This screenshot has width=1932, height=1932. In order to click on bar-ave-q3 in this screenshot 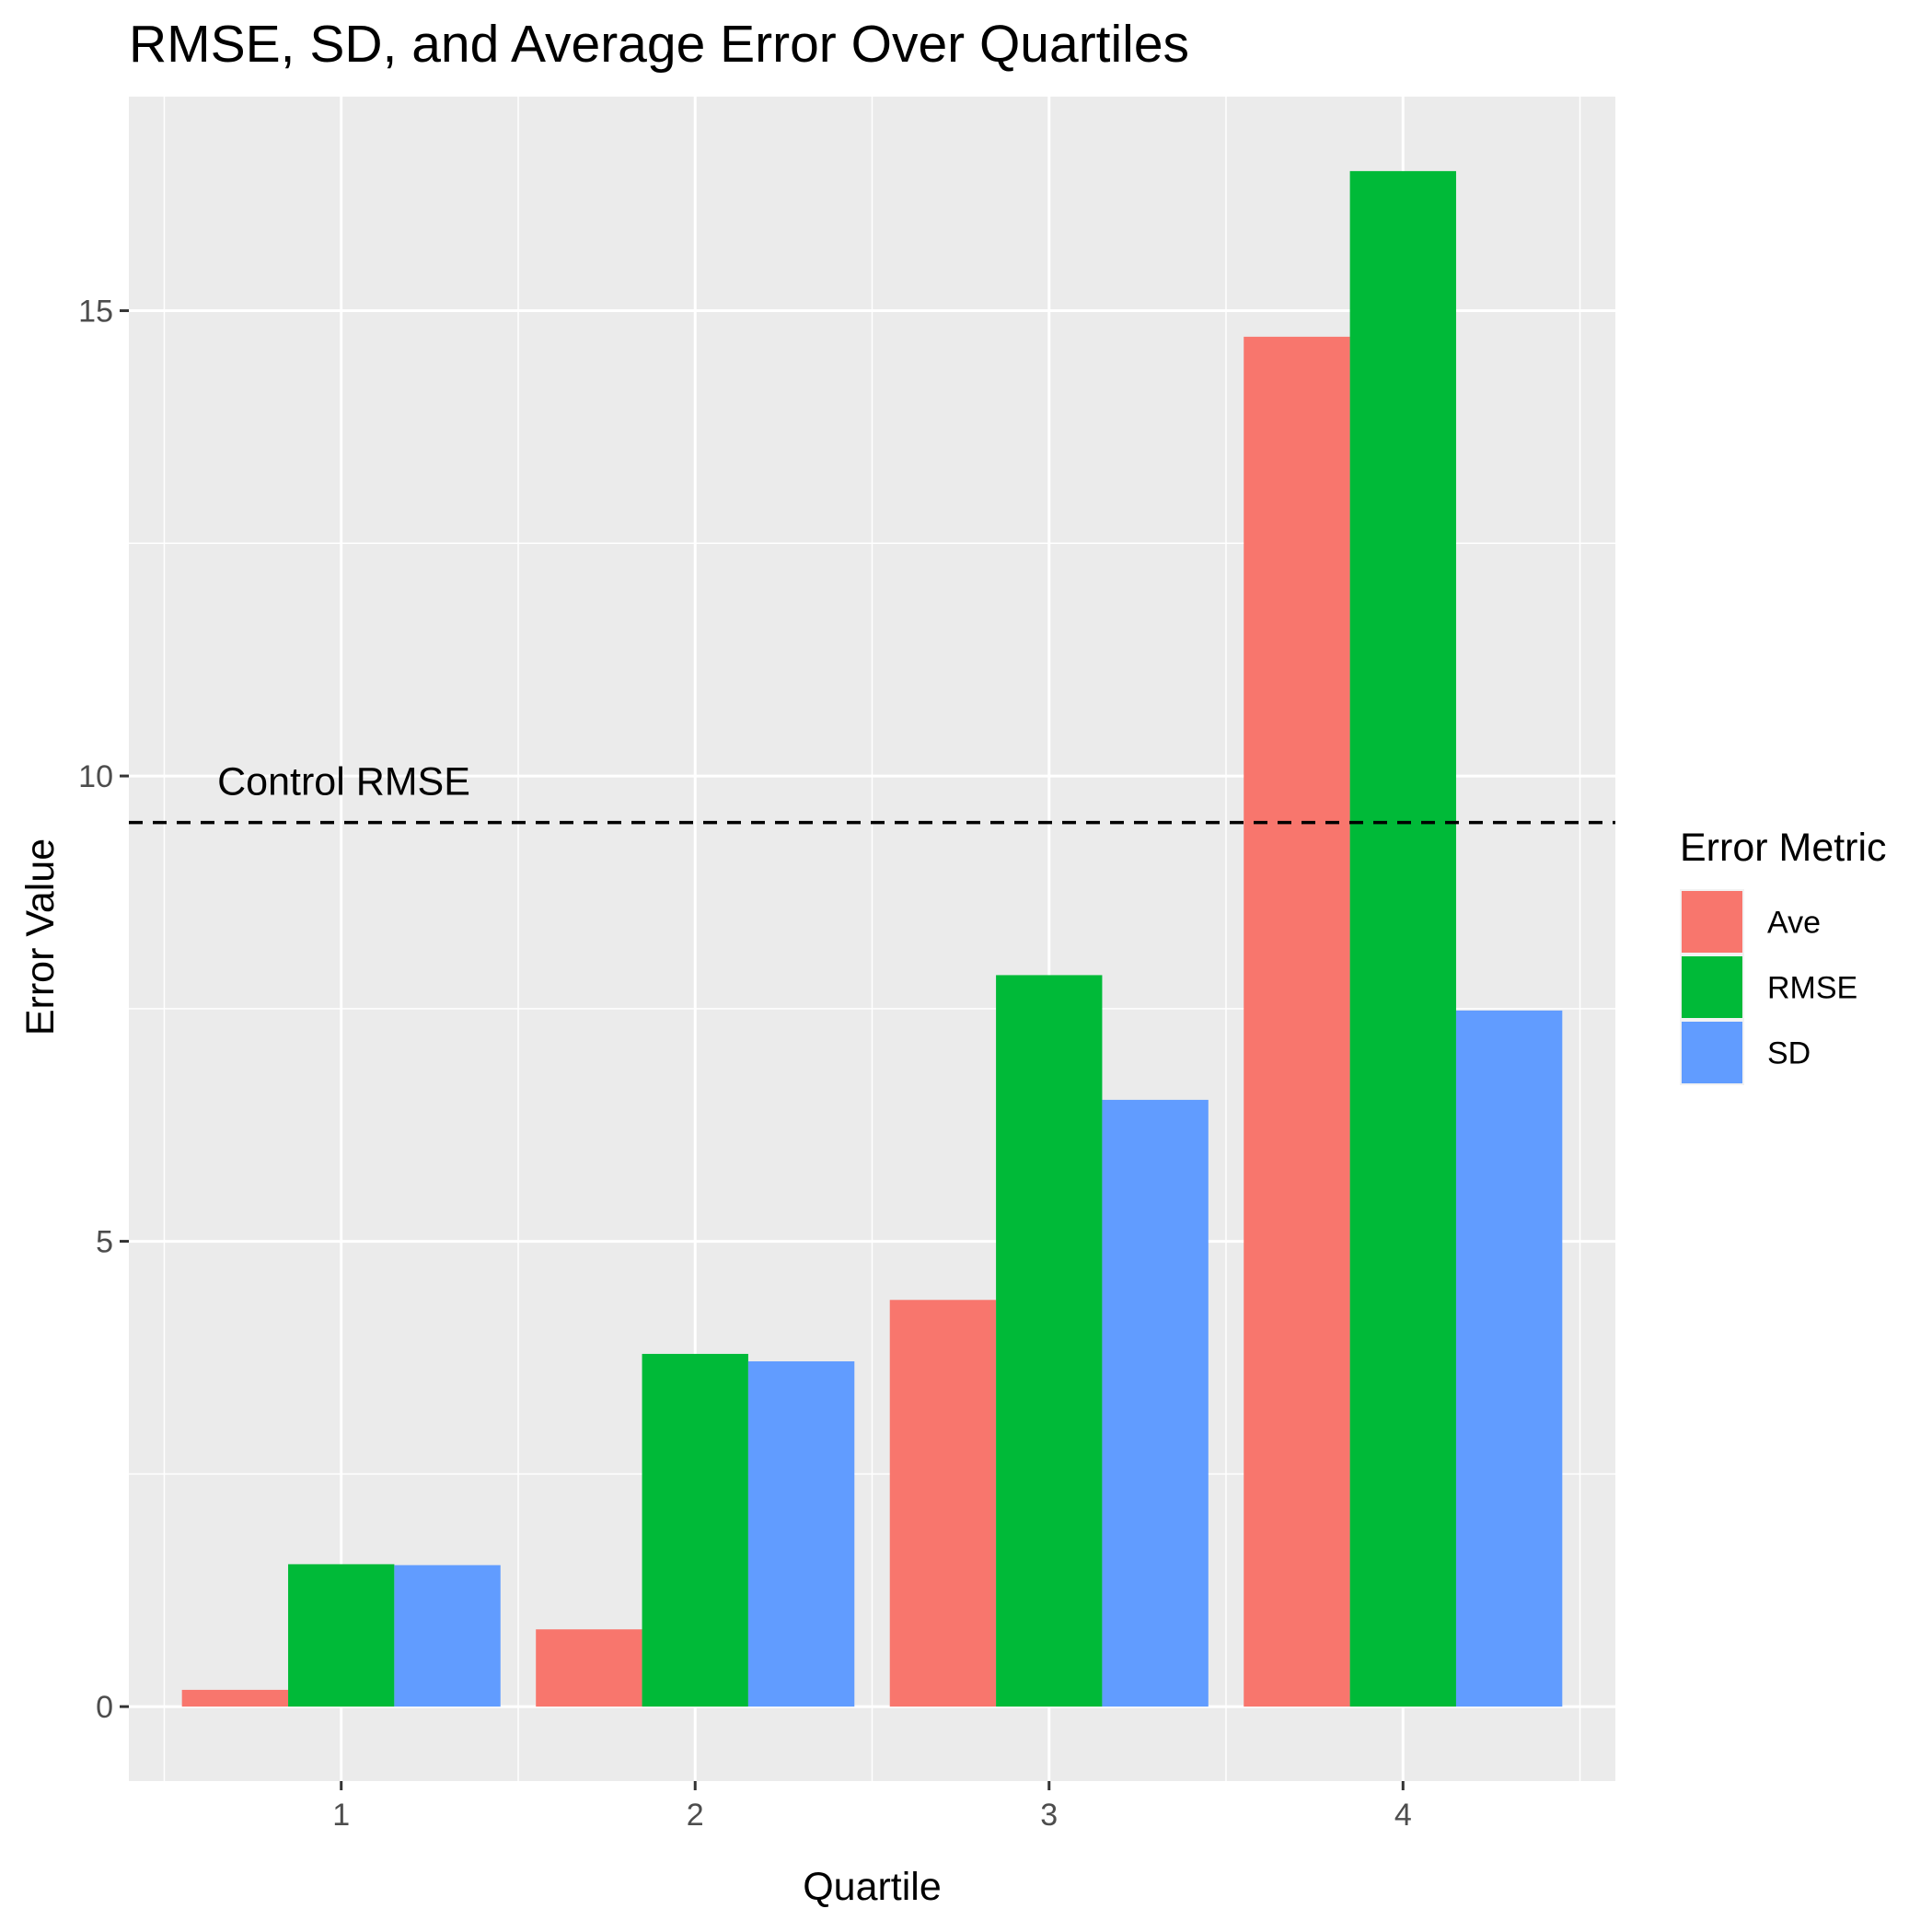, I will do `click(943, 1504)`.